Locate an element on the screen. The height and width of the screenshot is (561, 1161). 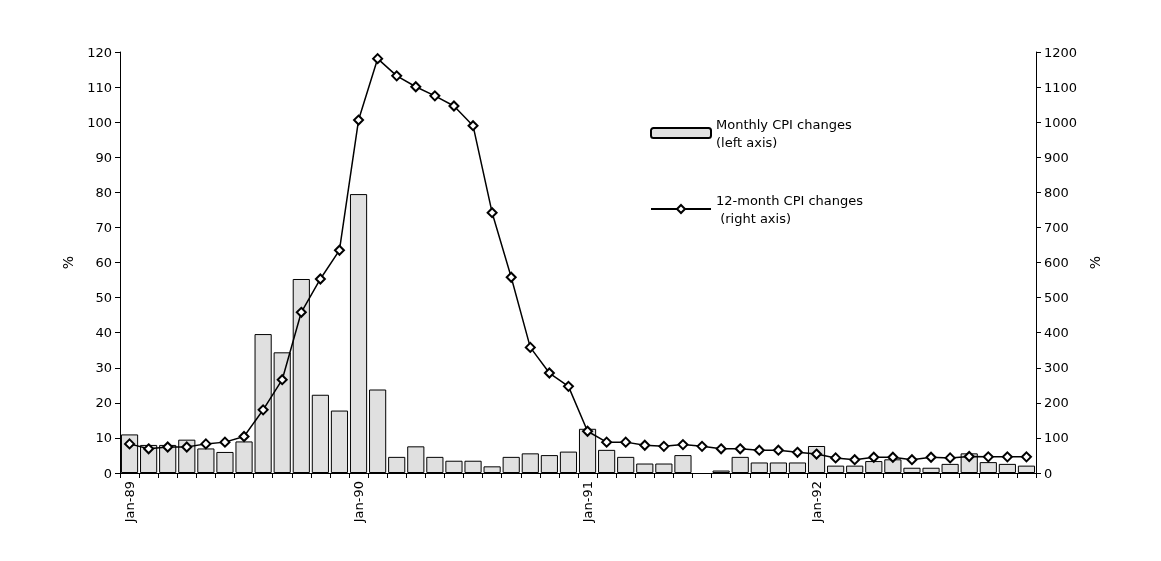
y2-tick-label: 500 is located at coordinates (1056, 298).